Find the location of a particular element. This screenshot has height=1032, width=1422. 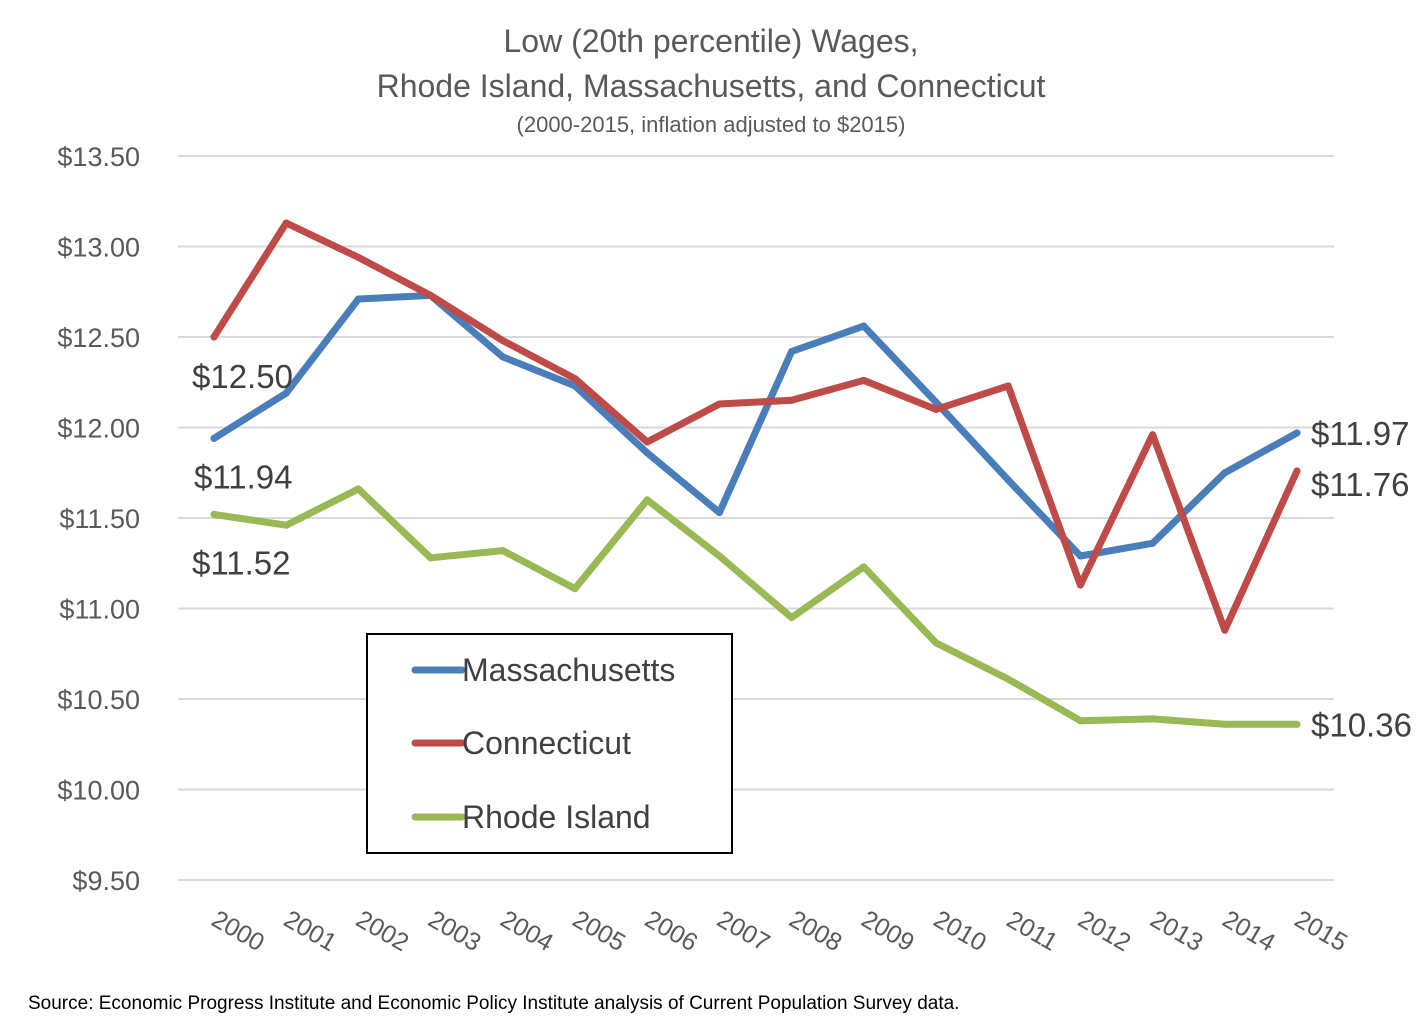

y-tick-label: $12.00 is located at coordinates (98, 429).